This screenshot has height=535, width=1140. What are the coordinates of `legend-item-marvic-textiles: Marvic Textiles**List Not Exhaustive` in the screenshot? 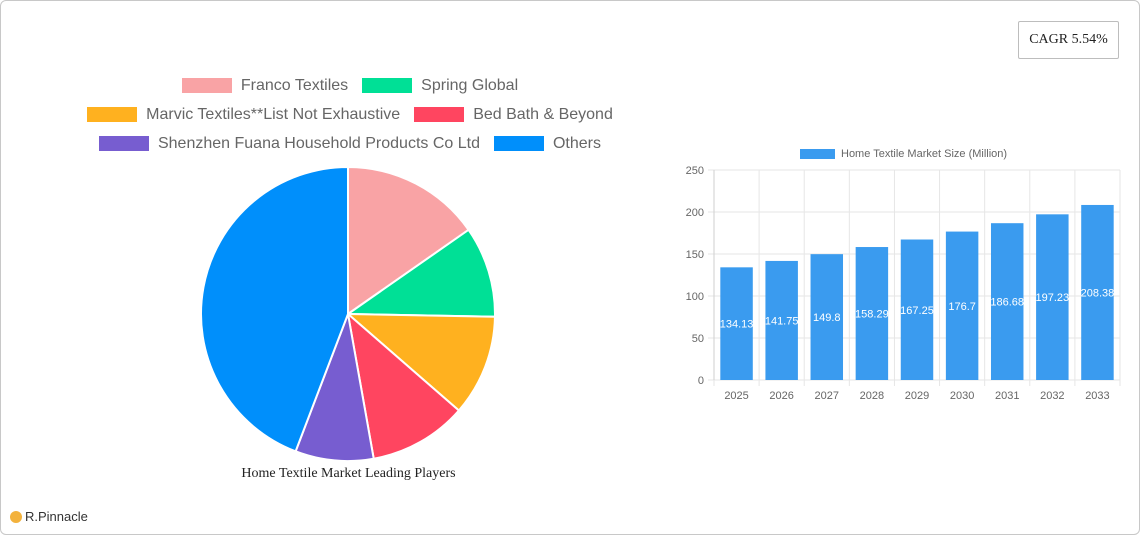 It's located at (243, 115).